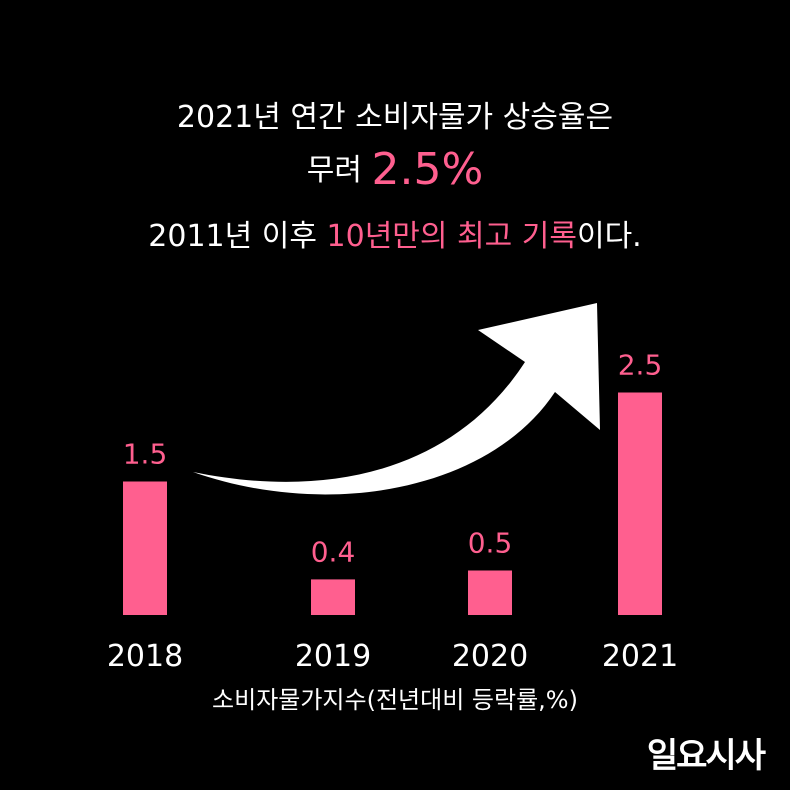  I want to click on bar-2018, so click(145, 548).